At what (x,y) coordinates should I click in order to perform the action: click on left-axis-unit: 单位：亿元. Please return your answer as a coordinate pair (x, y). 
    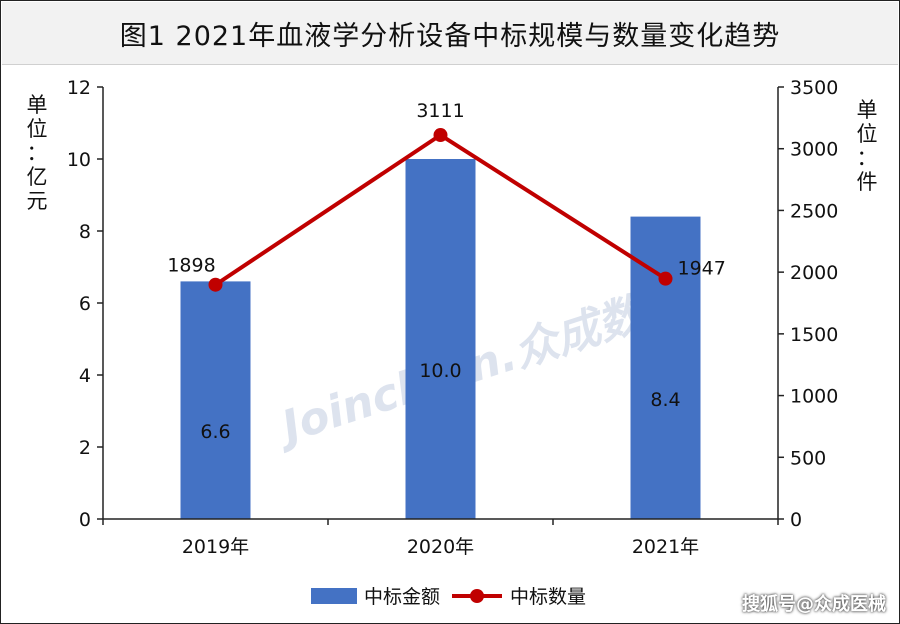
    Looking at the image, I should click on (37, 153).